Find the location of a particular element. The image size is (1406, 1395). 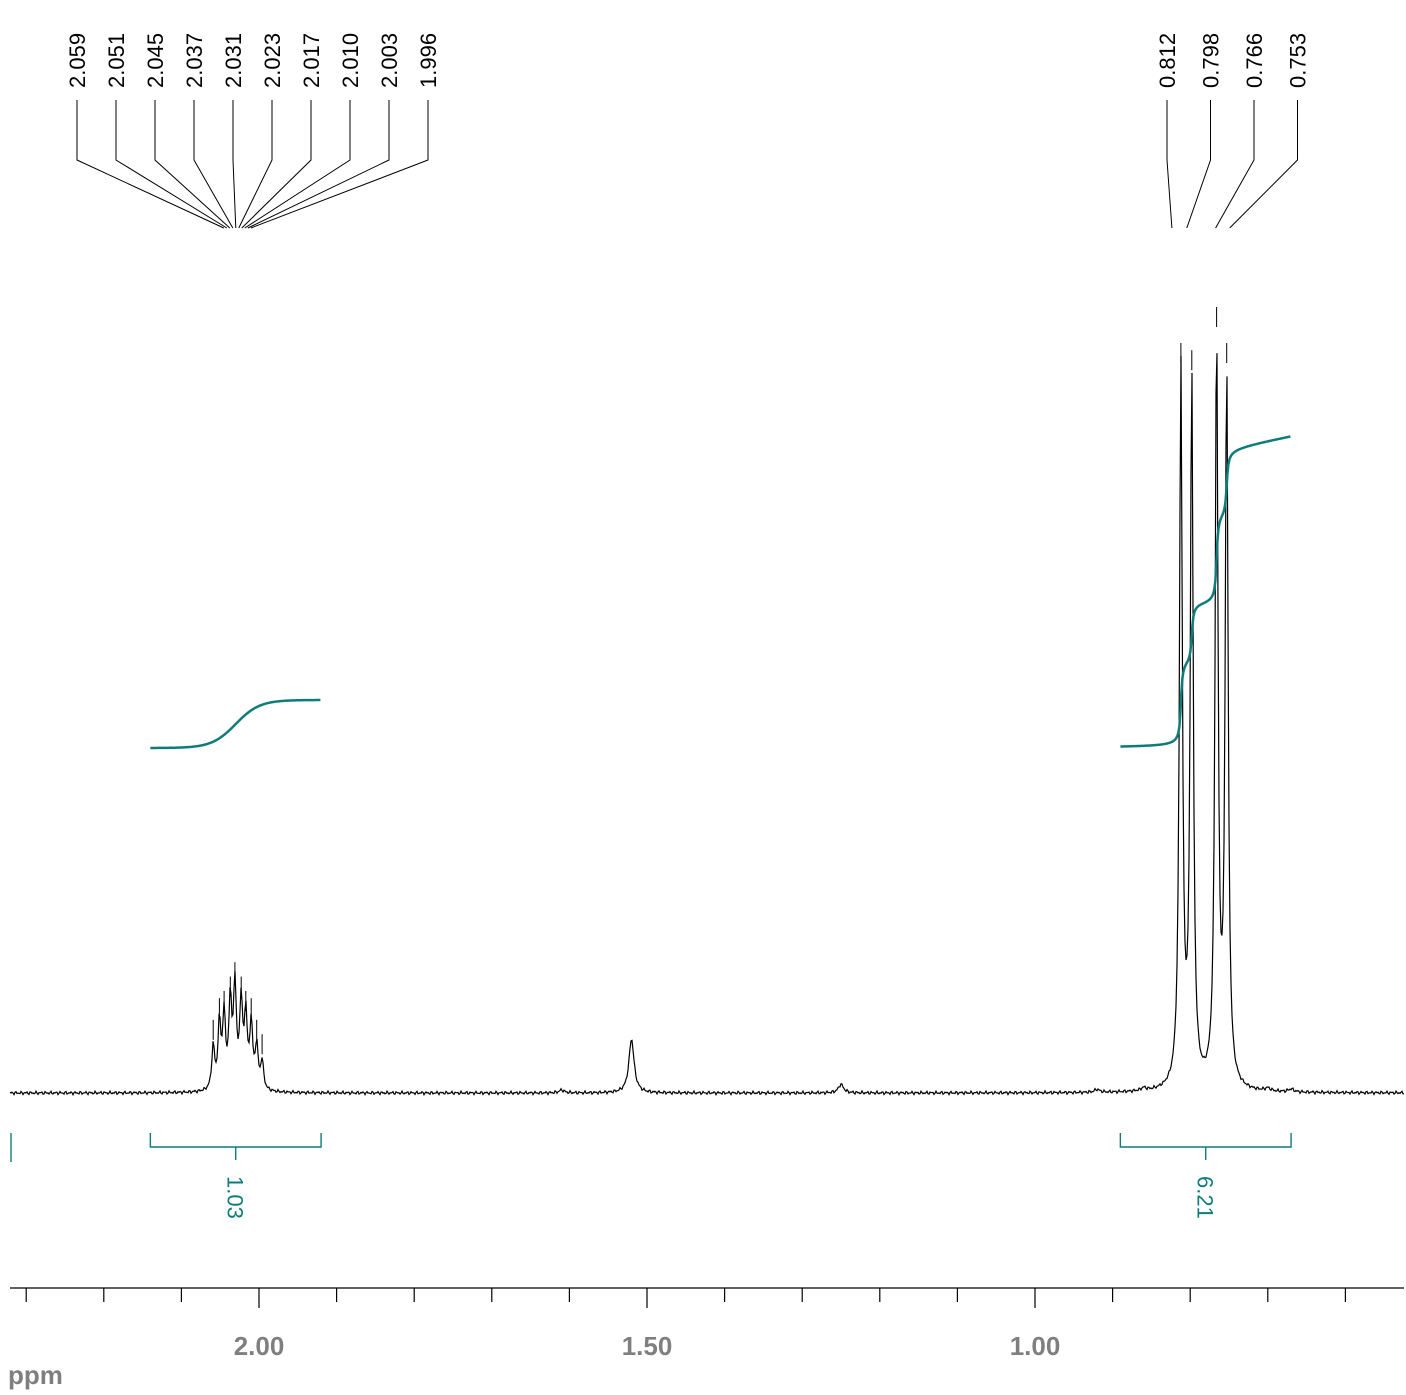

peak-label: 2.017 is located at coordinates (311, 60).